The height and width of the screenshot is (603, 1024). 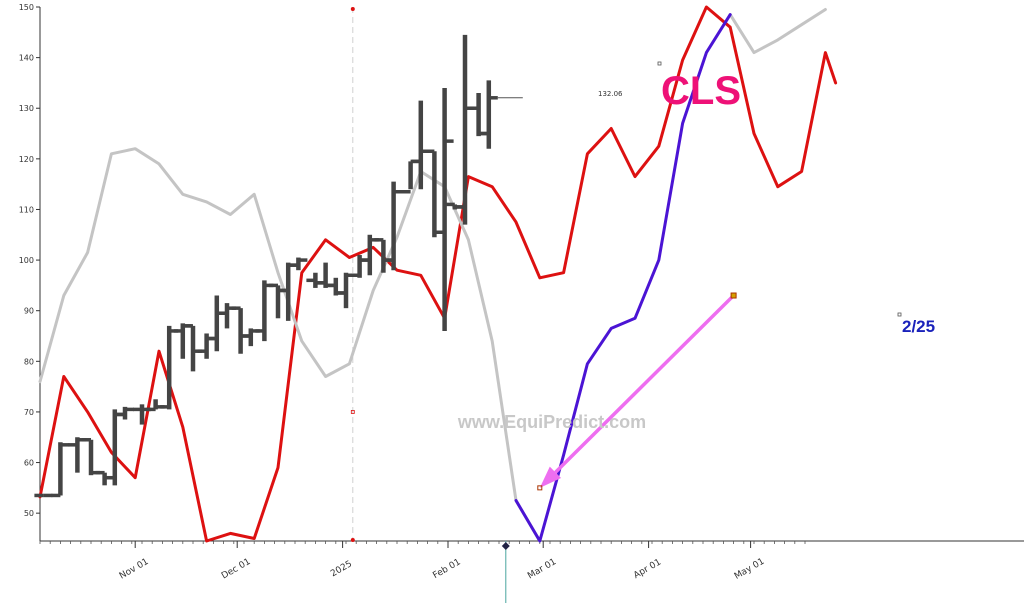 What do you see at coordinates (777, 31) in the screenshot?
I see `gray-projection-line-tail` at bounding box center [777, 31].